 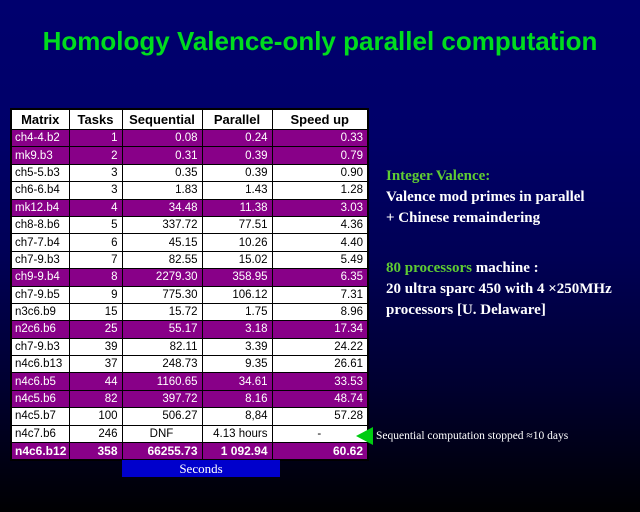 What do you see at coordinates (237, 312) in the screenshot?
I see `cell-parallel: 1.75` at bounding box center [237, 312].